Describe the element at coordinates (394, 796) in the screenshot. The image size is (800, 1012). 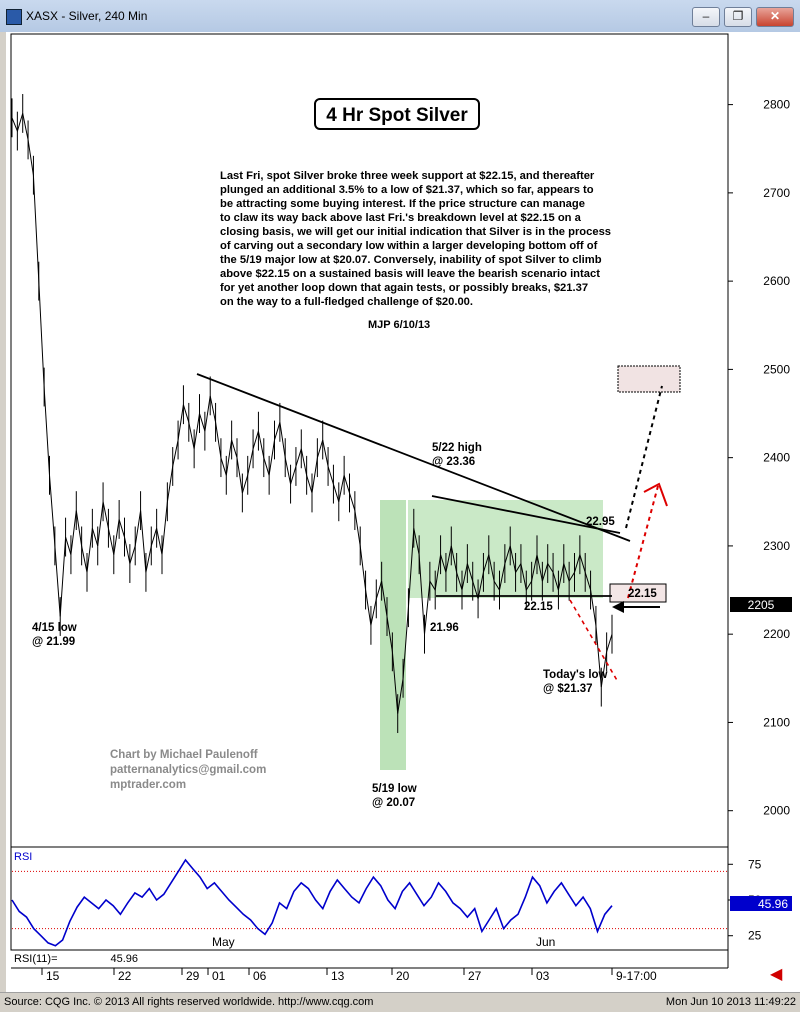
I see `annotation-may19-low: 5/19 low @ 20.07` at that location.